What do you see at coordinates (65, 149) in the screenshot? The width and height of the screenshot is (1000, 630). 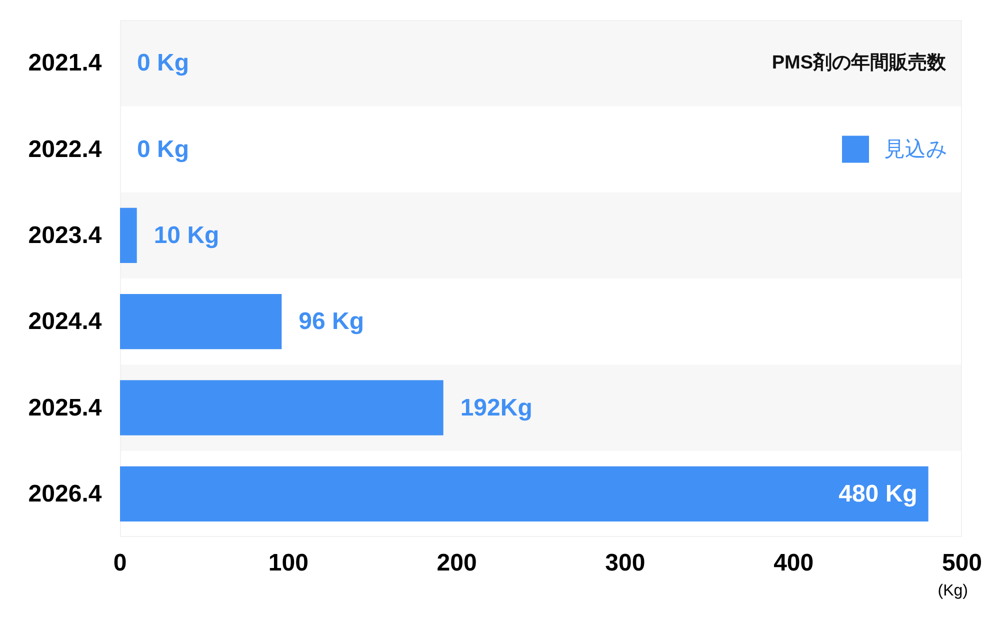 I see `y-tick-label: 2022.4` at bounding box center [65, 149].